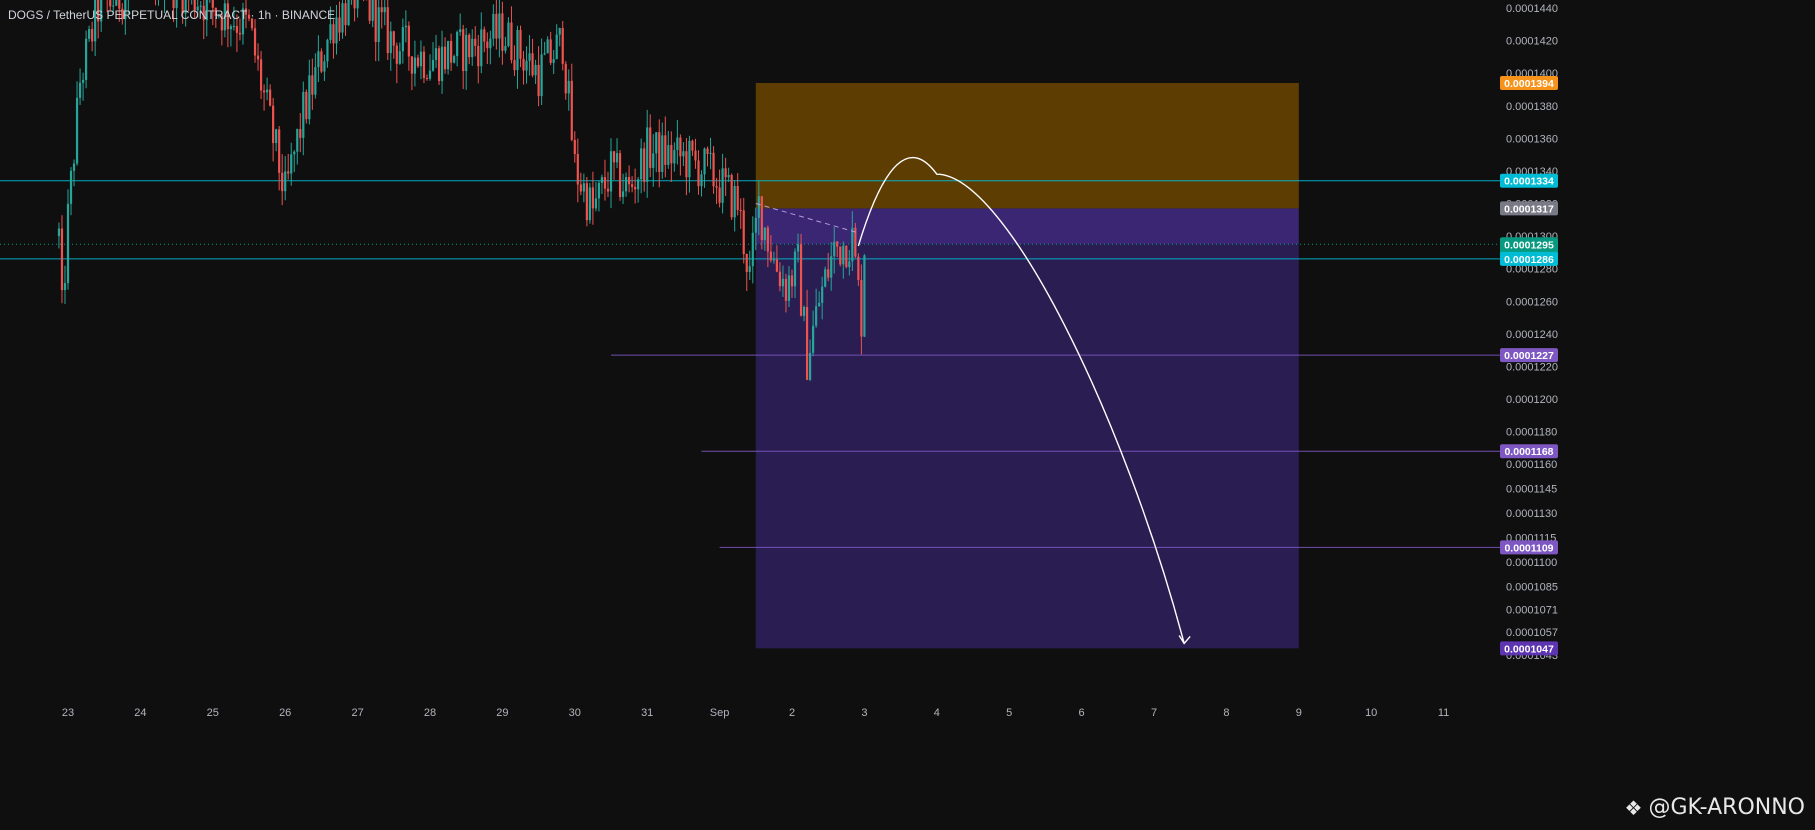  Describe the element at coordinates (1531, 514) in the screenshot. I see `y-tick-label: 0.0001130` at that location.